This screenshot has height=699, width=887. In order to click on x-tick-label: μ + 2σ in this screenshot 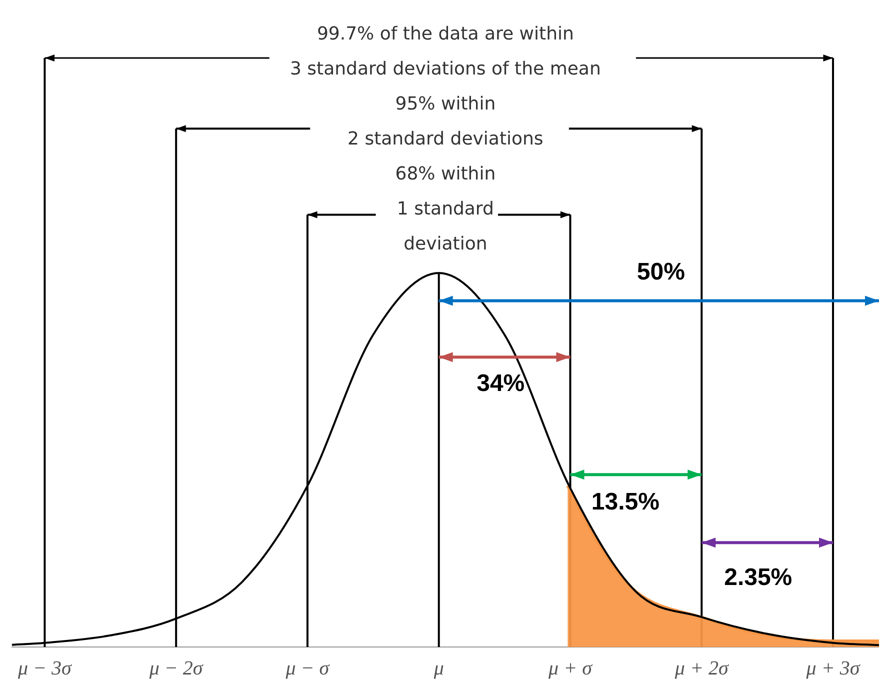, I will do `click(702, 668)`.